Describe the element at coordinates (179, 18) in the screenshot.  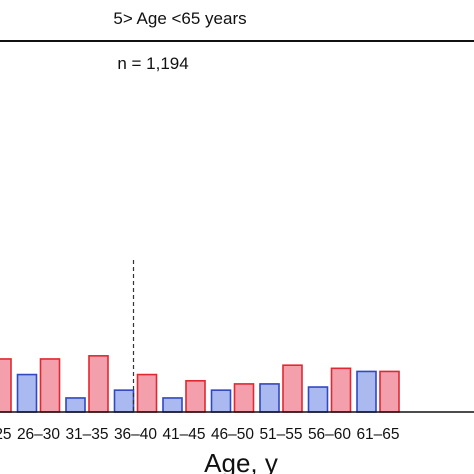
I see `chart-title: 5> Age <65 years` at that location.